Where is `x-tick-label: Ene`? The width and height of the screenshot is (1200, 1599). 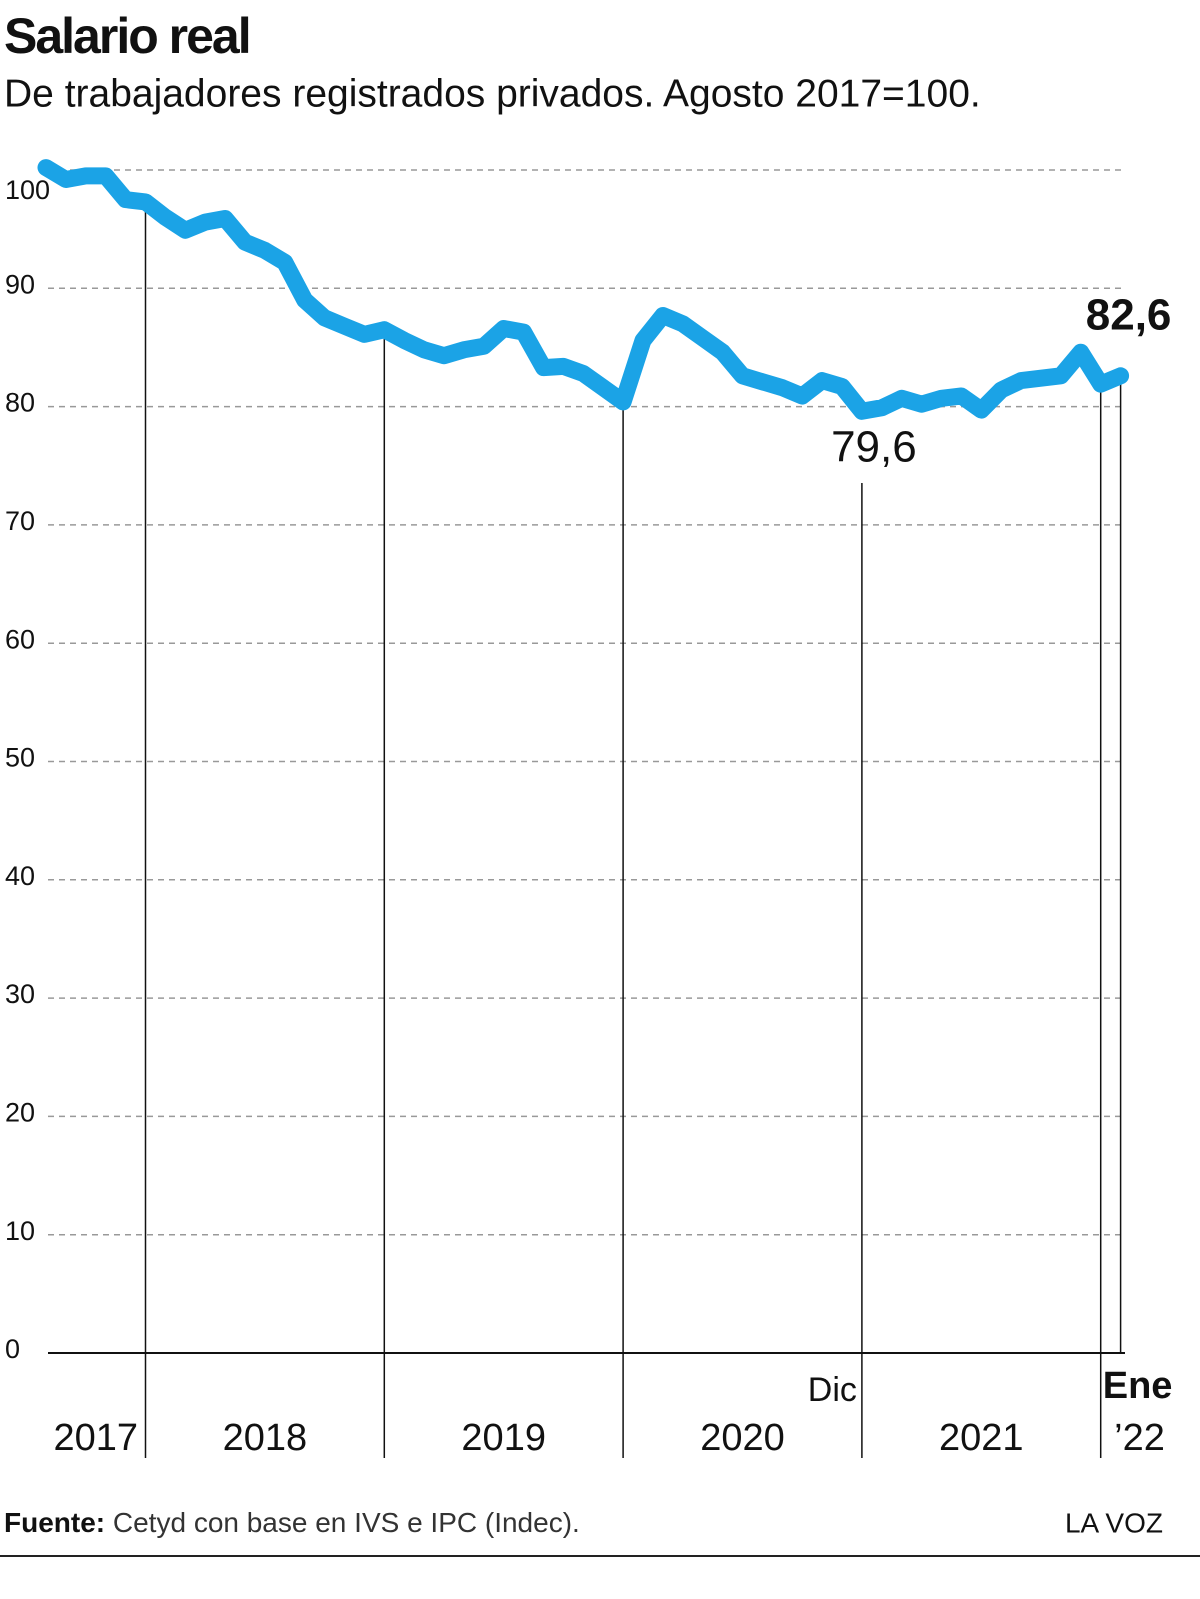
x-tick-label: Ene is located at coordinates (1138, 1386).